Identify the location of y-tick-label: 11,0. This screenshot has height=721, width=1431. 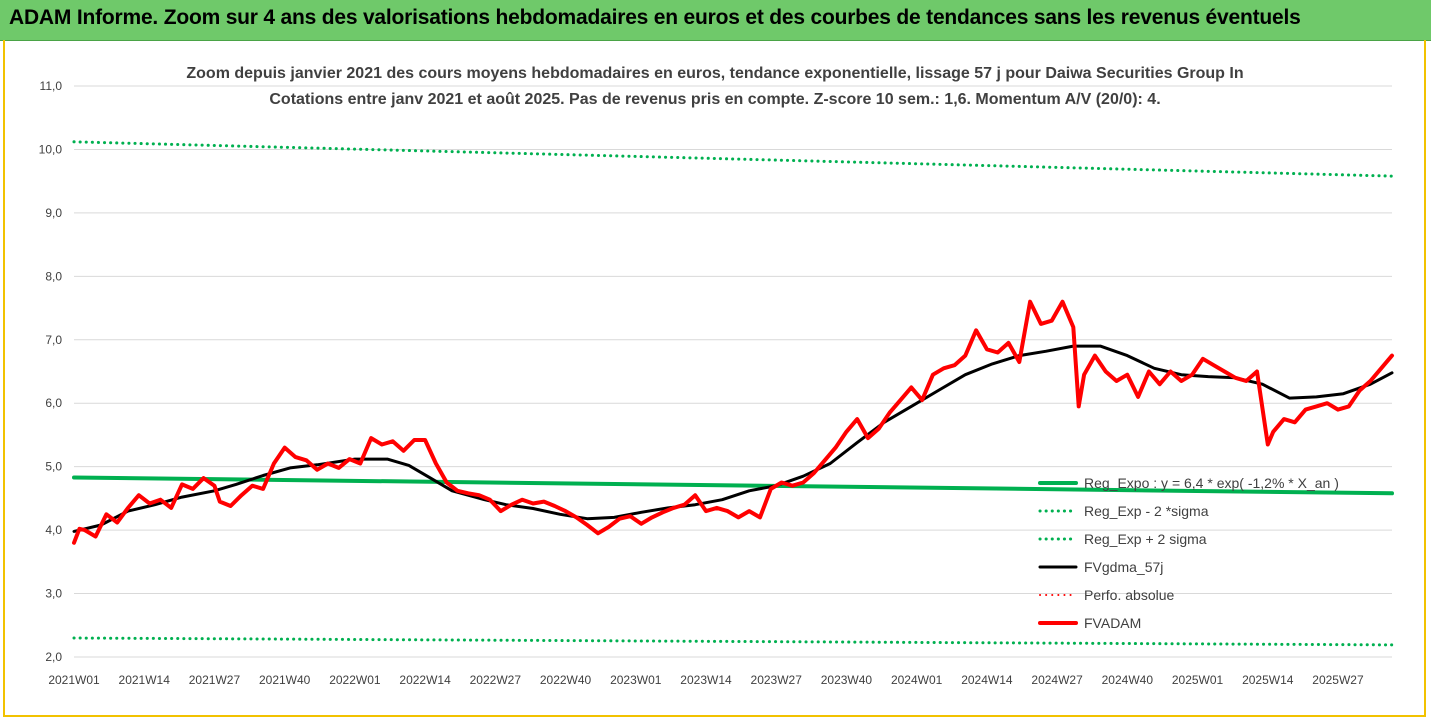
(51, 86).